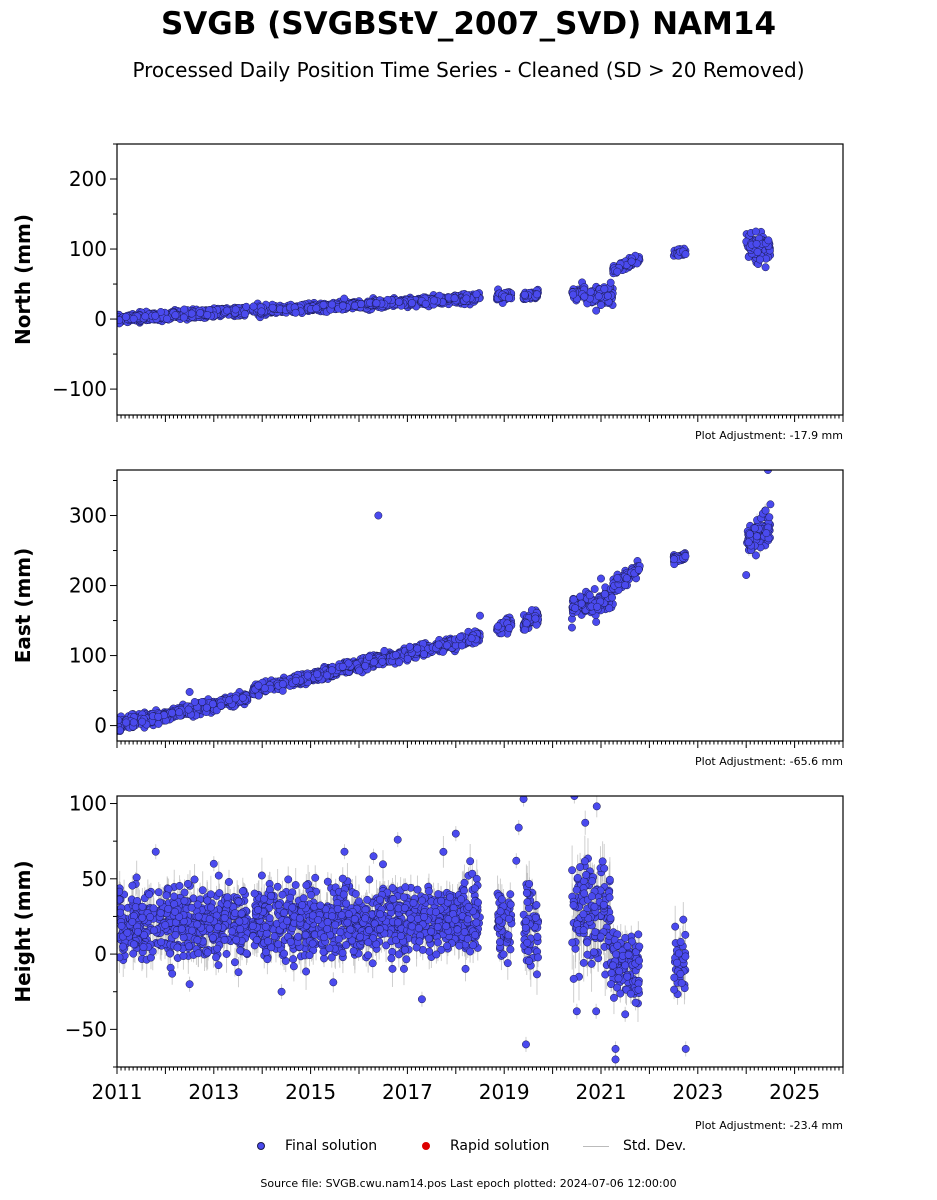  I want to click on north-ytick-label: 200, so click(88, 179).